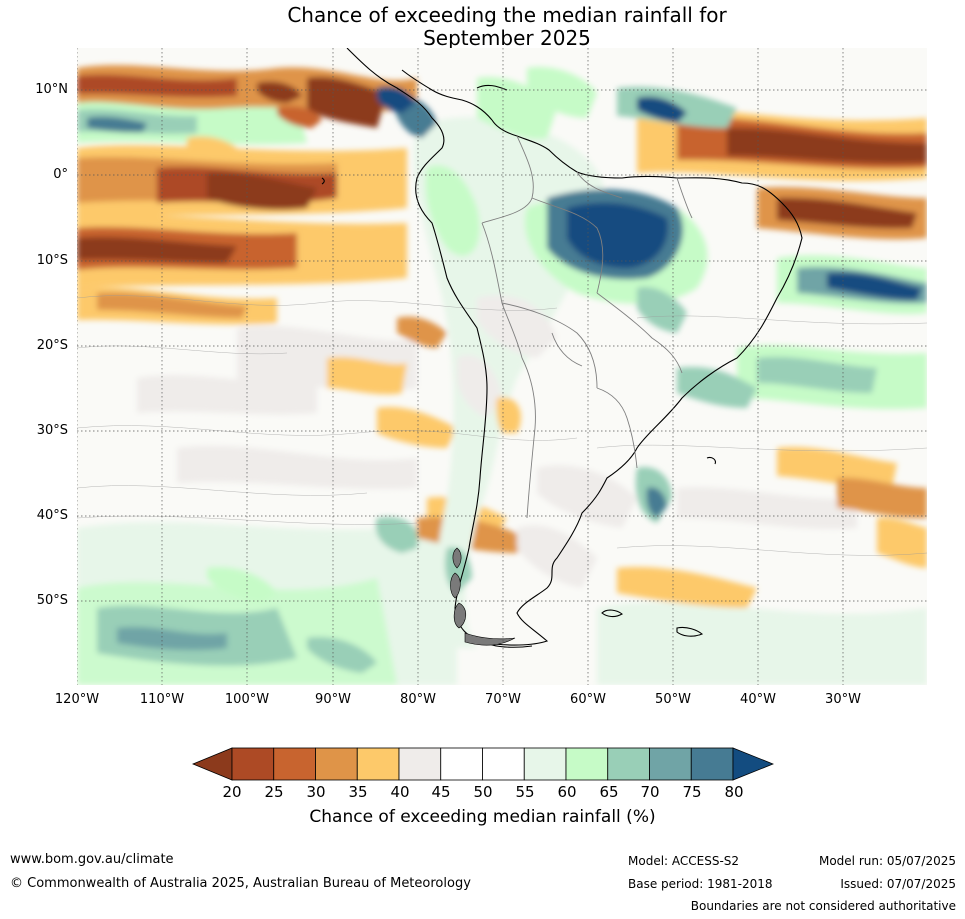 Image resolution: width=965 pixels, height=919 pixels. What do you see at coordinates (358, 792) in the screenshot?
I see `colorbar-tick-35: 35` at bounding box center [358, 792].